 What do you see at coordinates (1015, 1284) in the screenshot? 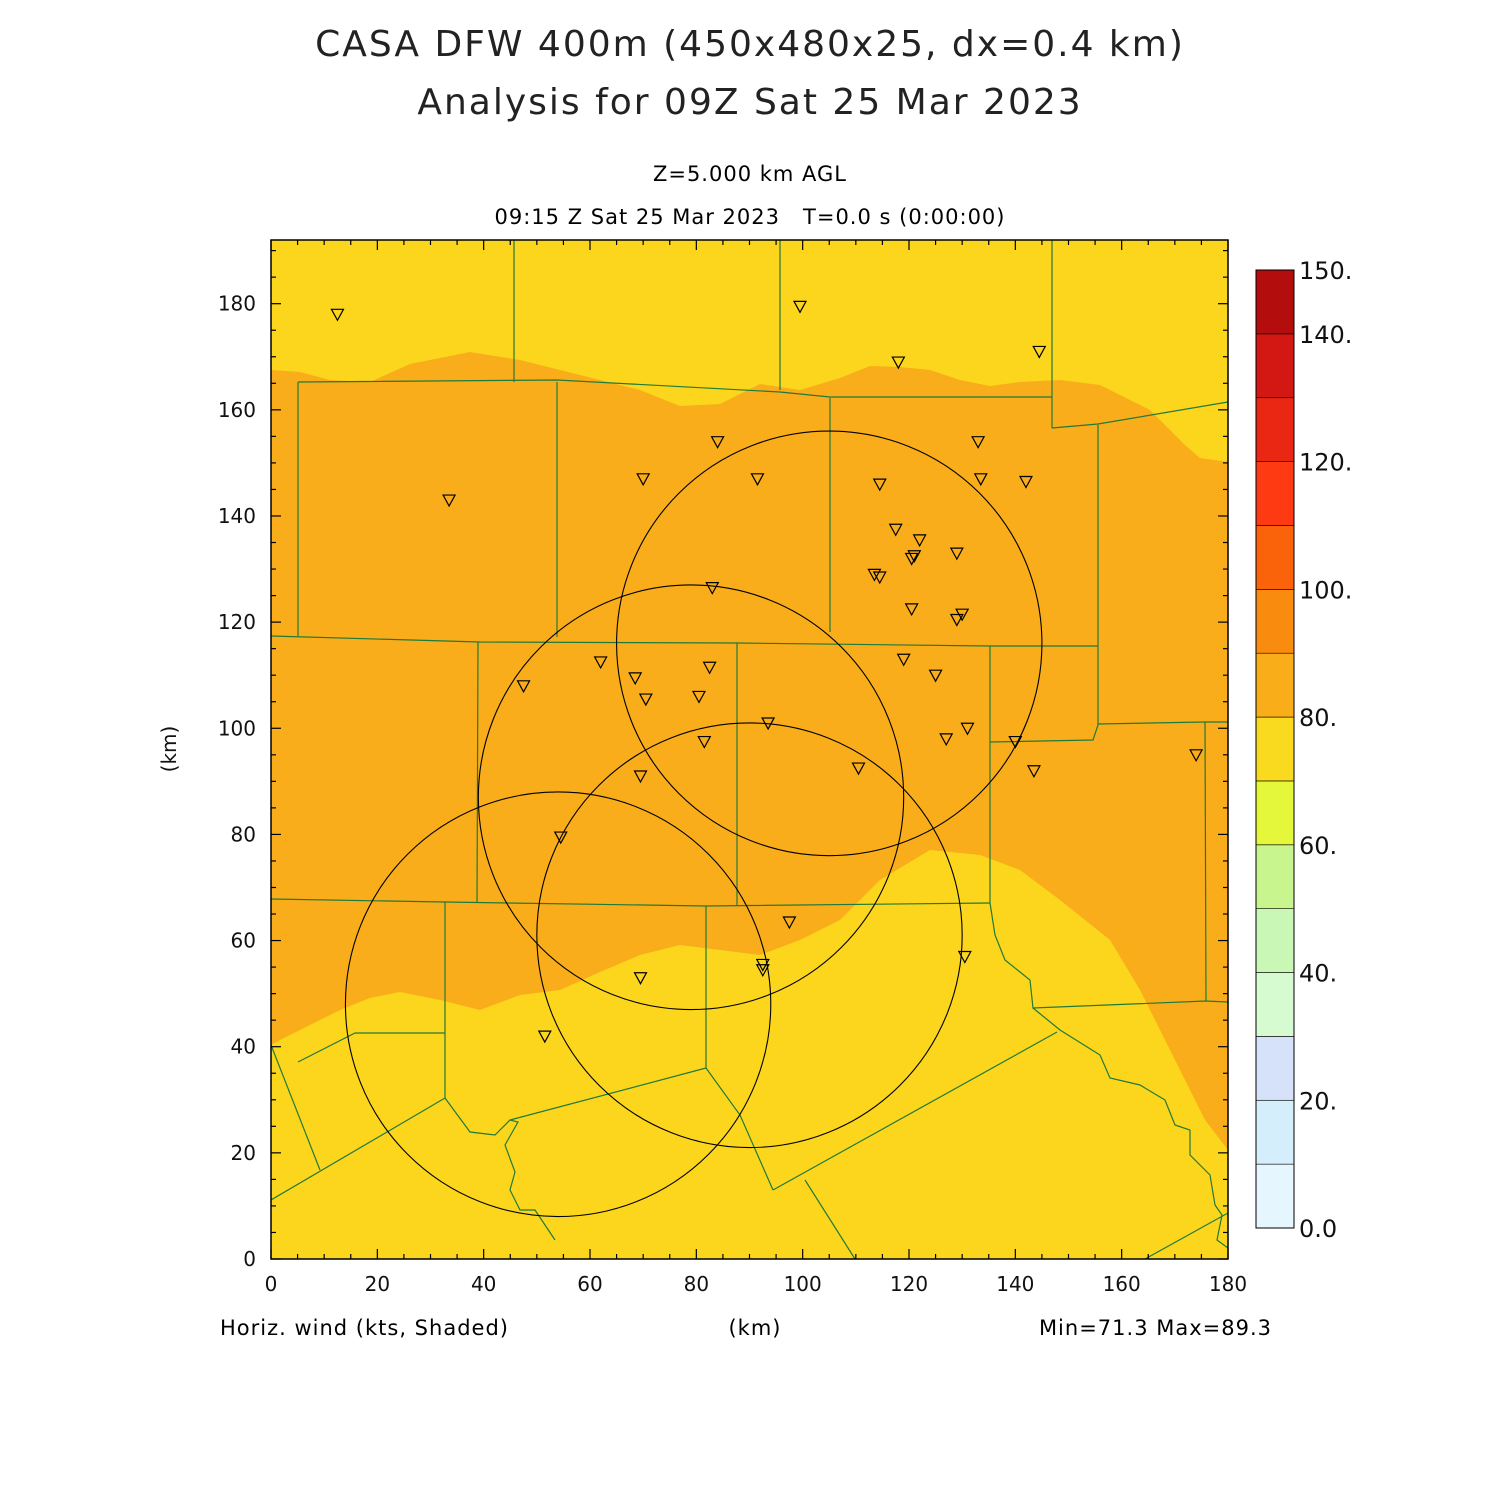
I see `x-tick-label: 140` at bounding box center [1015, 1284].